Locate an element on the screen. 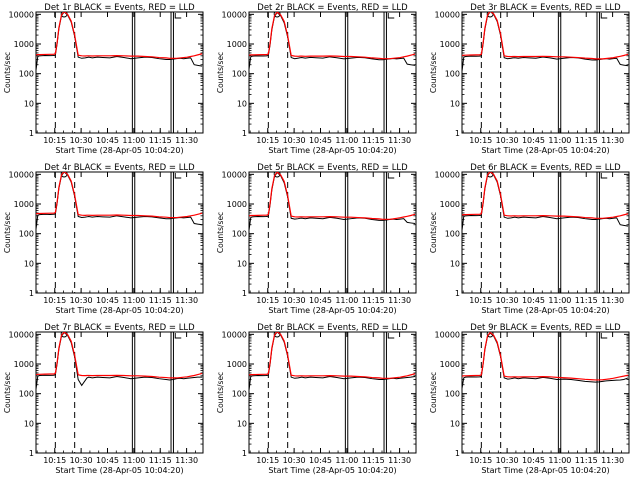 Image resolution: width=640 pixels, height=480 pixels. panel-title: Det 8r BLACK = Events, RED = LLD is located at coordinates (332, 328).